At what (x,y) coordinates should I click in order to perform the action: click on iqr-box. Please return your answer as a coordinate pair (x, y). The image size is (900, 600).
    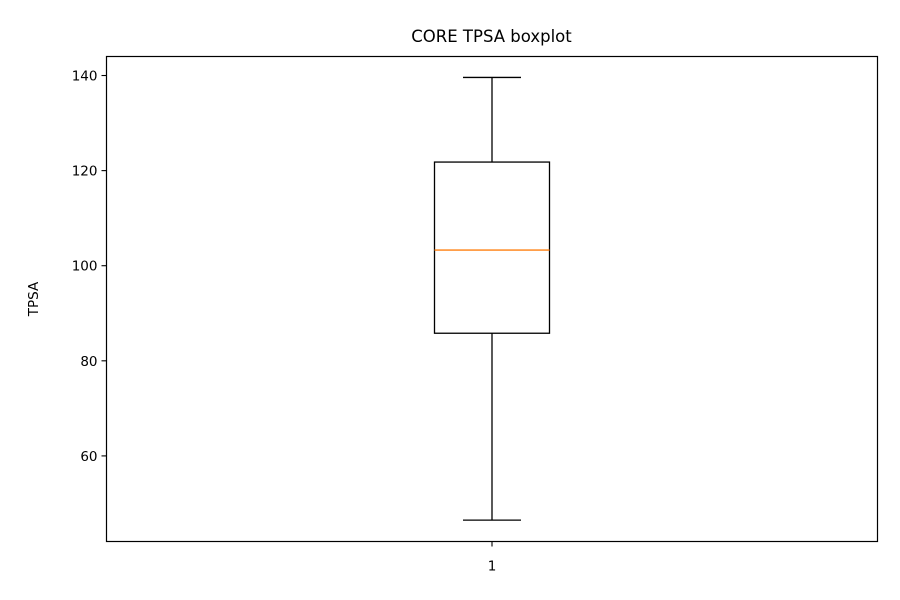
    Looking at the image, I should click on (492, 247).